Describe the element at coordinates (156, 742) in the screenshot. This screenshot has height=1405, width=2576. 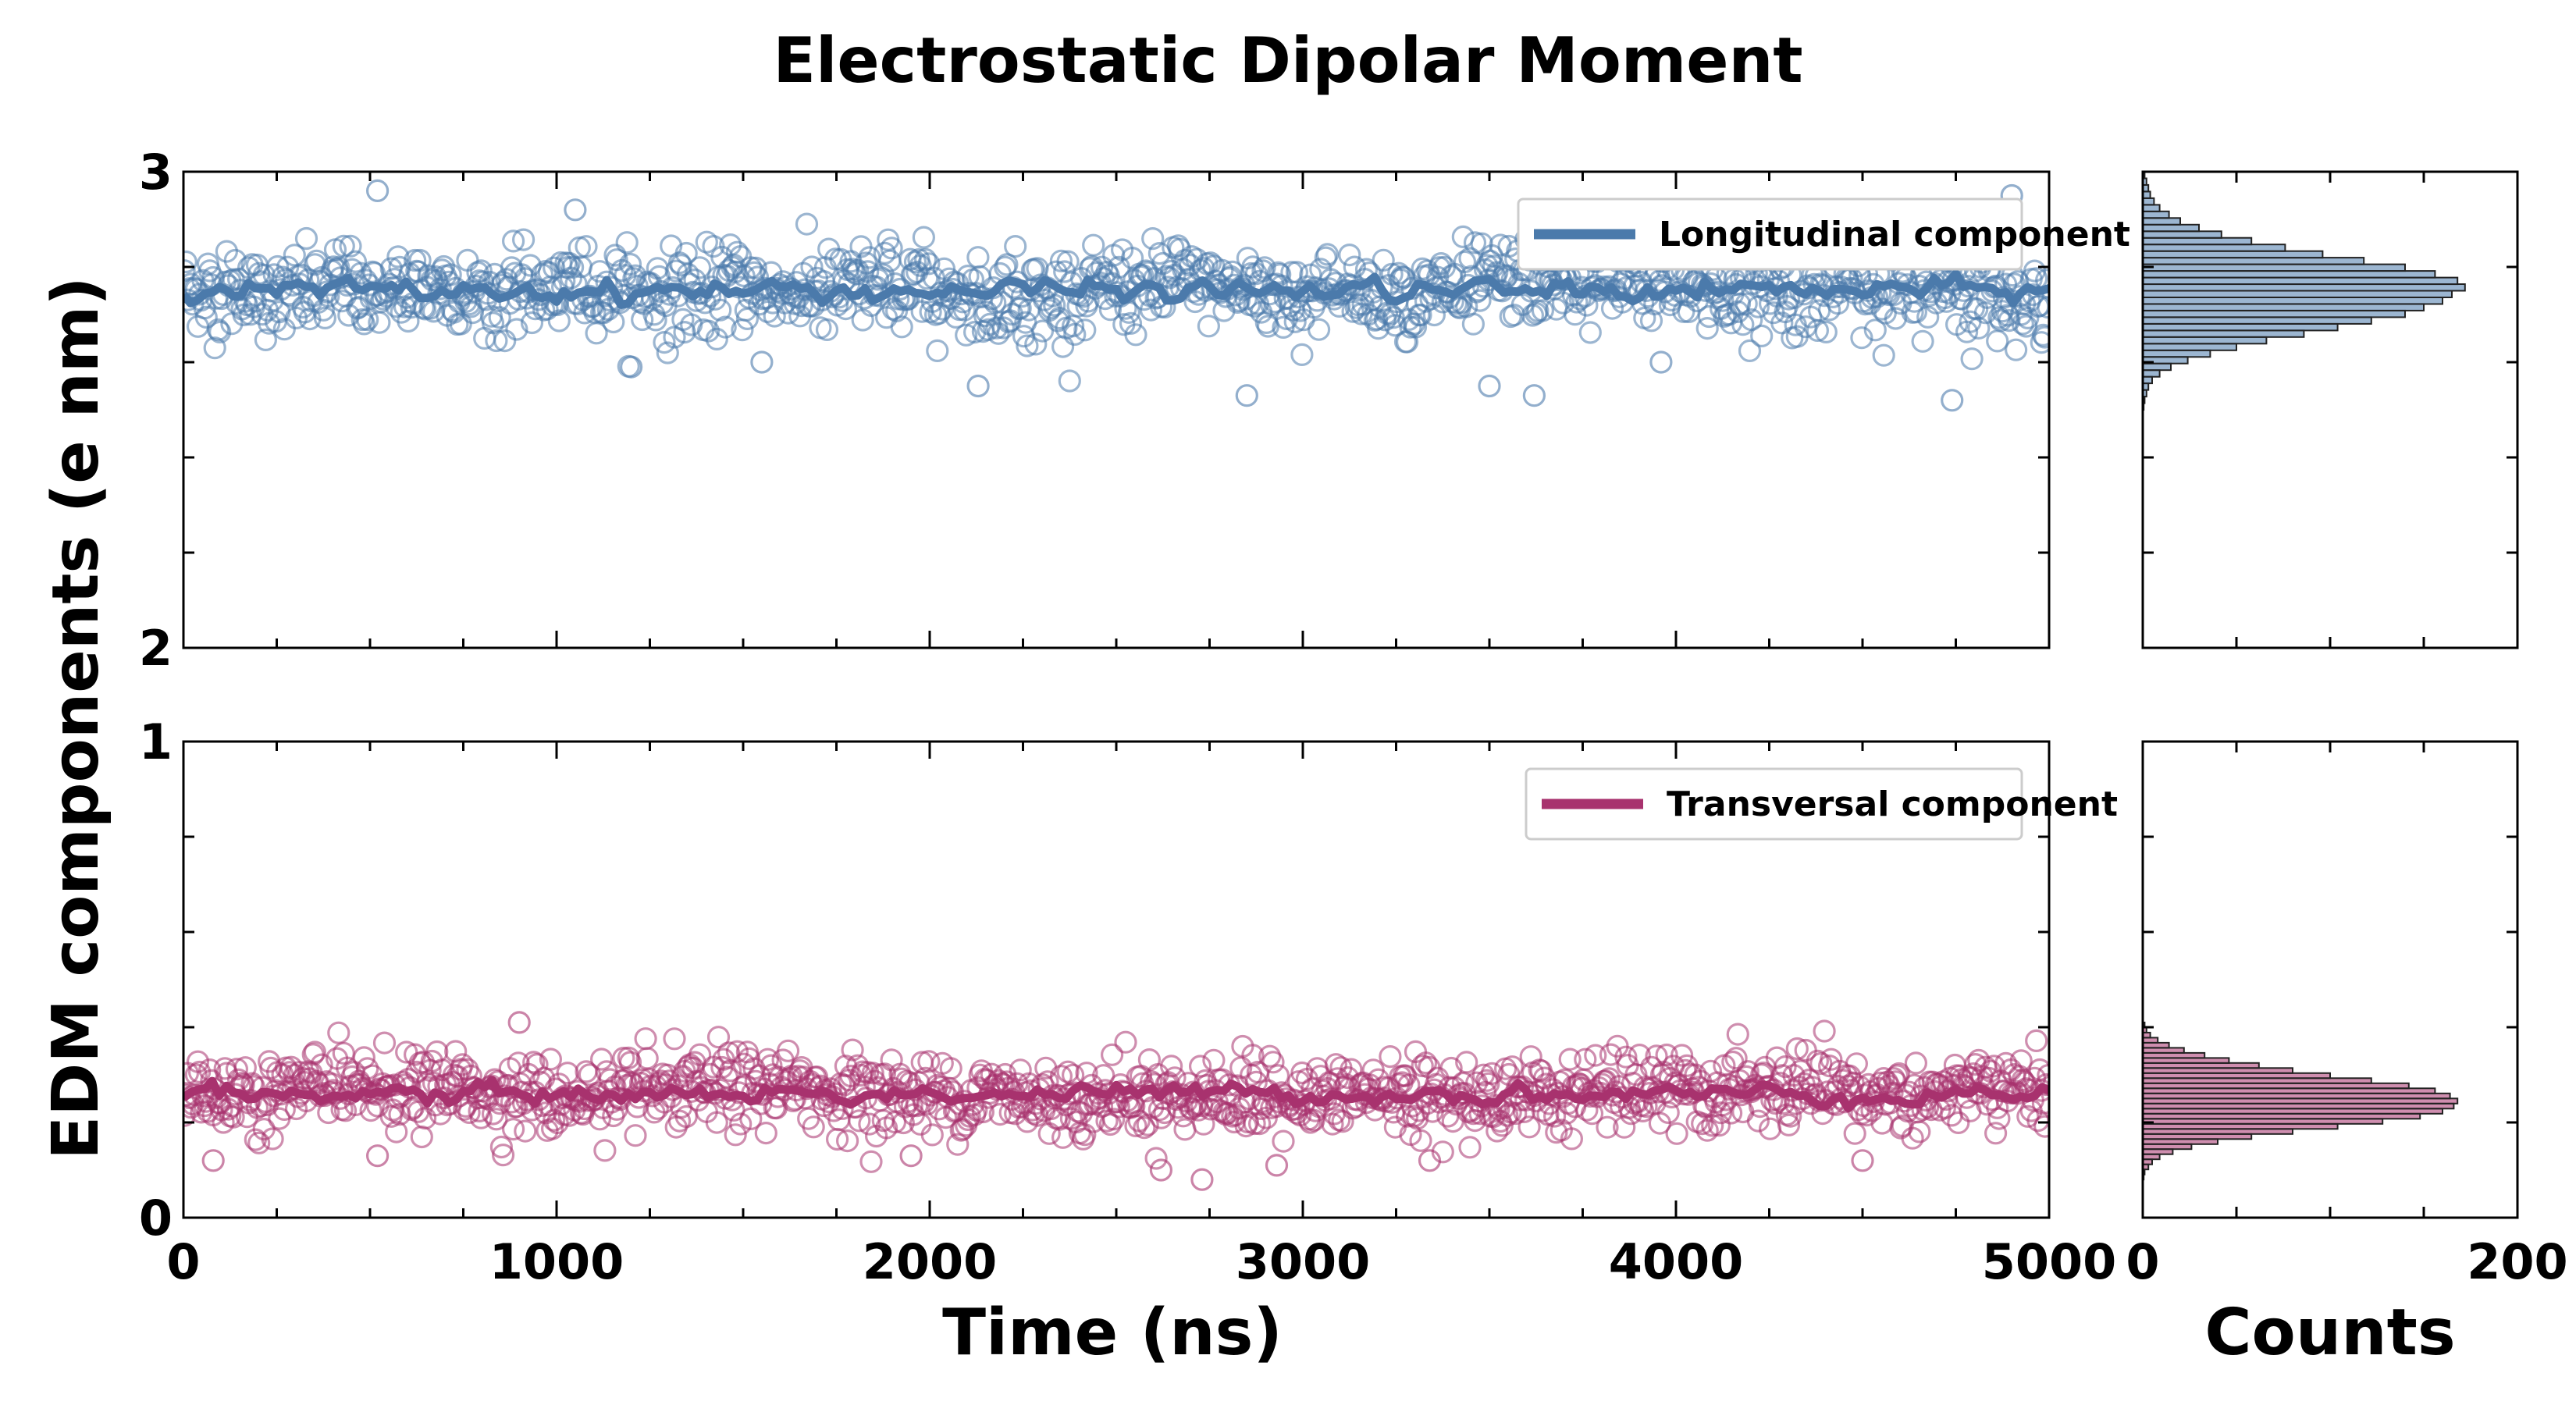
I see `y-tick-label: 1` at that location.